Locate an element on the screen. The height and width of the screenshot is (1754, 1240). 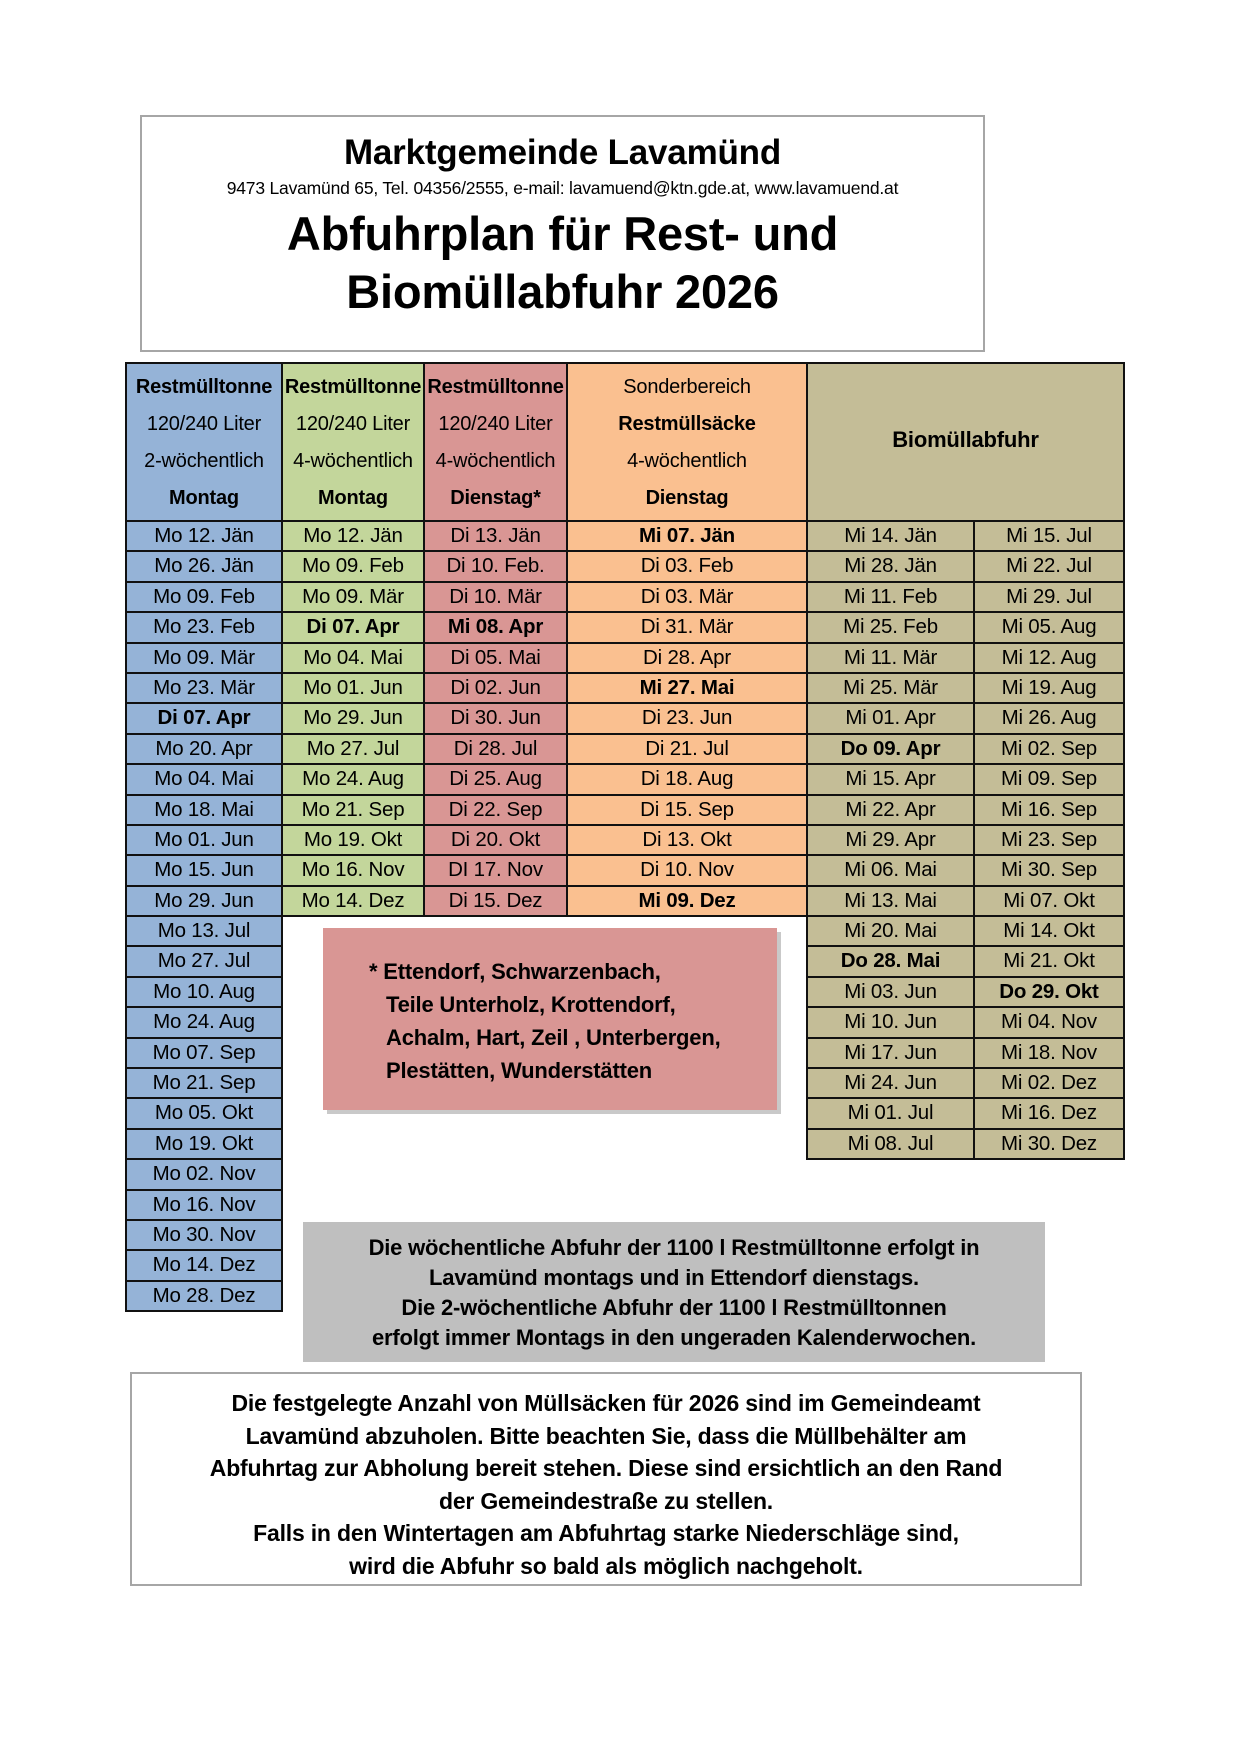
date-cell: Mi 04. Nov is located at coordinates (1049, 1022).